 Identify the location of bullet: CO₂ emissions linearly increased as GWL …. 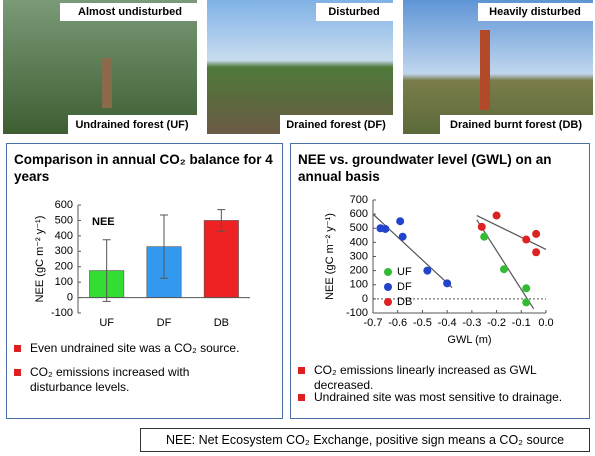
(441, 378).